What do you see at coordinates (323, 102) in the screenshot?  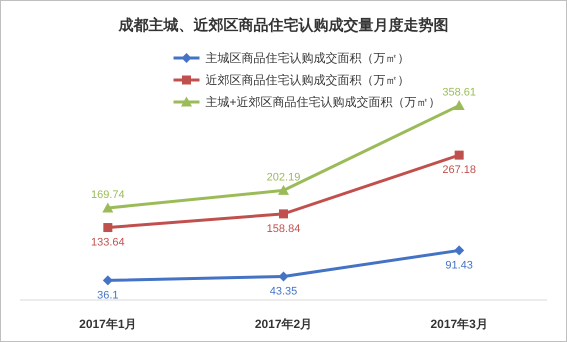 I see `legend-label: 主城+近郊区商品住宅认购成交面积（万㎡）` at bounding box center [323, 102].